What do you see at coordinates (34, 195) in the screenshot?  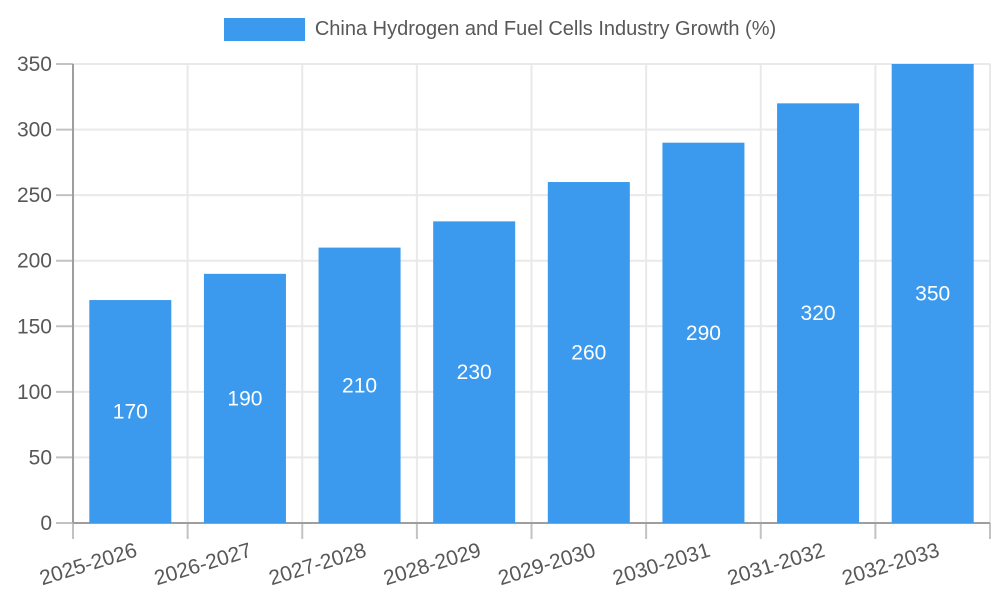 I see `y-tick-label: 250` at bounding box center [34, 195].